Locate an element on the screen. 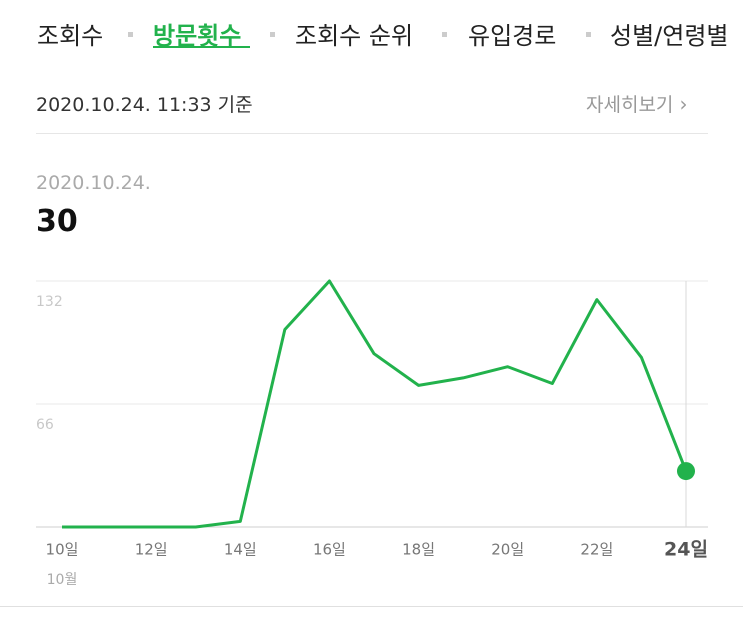  timestamp: 2020.10.24. 11:33 기준 is located at coordinates (144, 105).